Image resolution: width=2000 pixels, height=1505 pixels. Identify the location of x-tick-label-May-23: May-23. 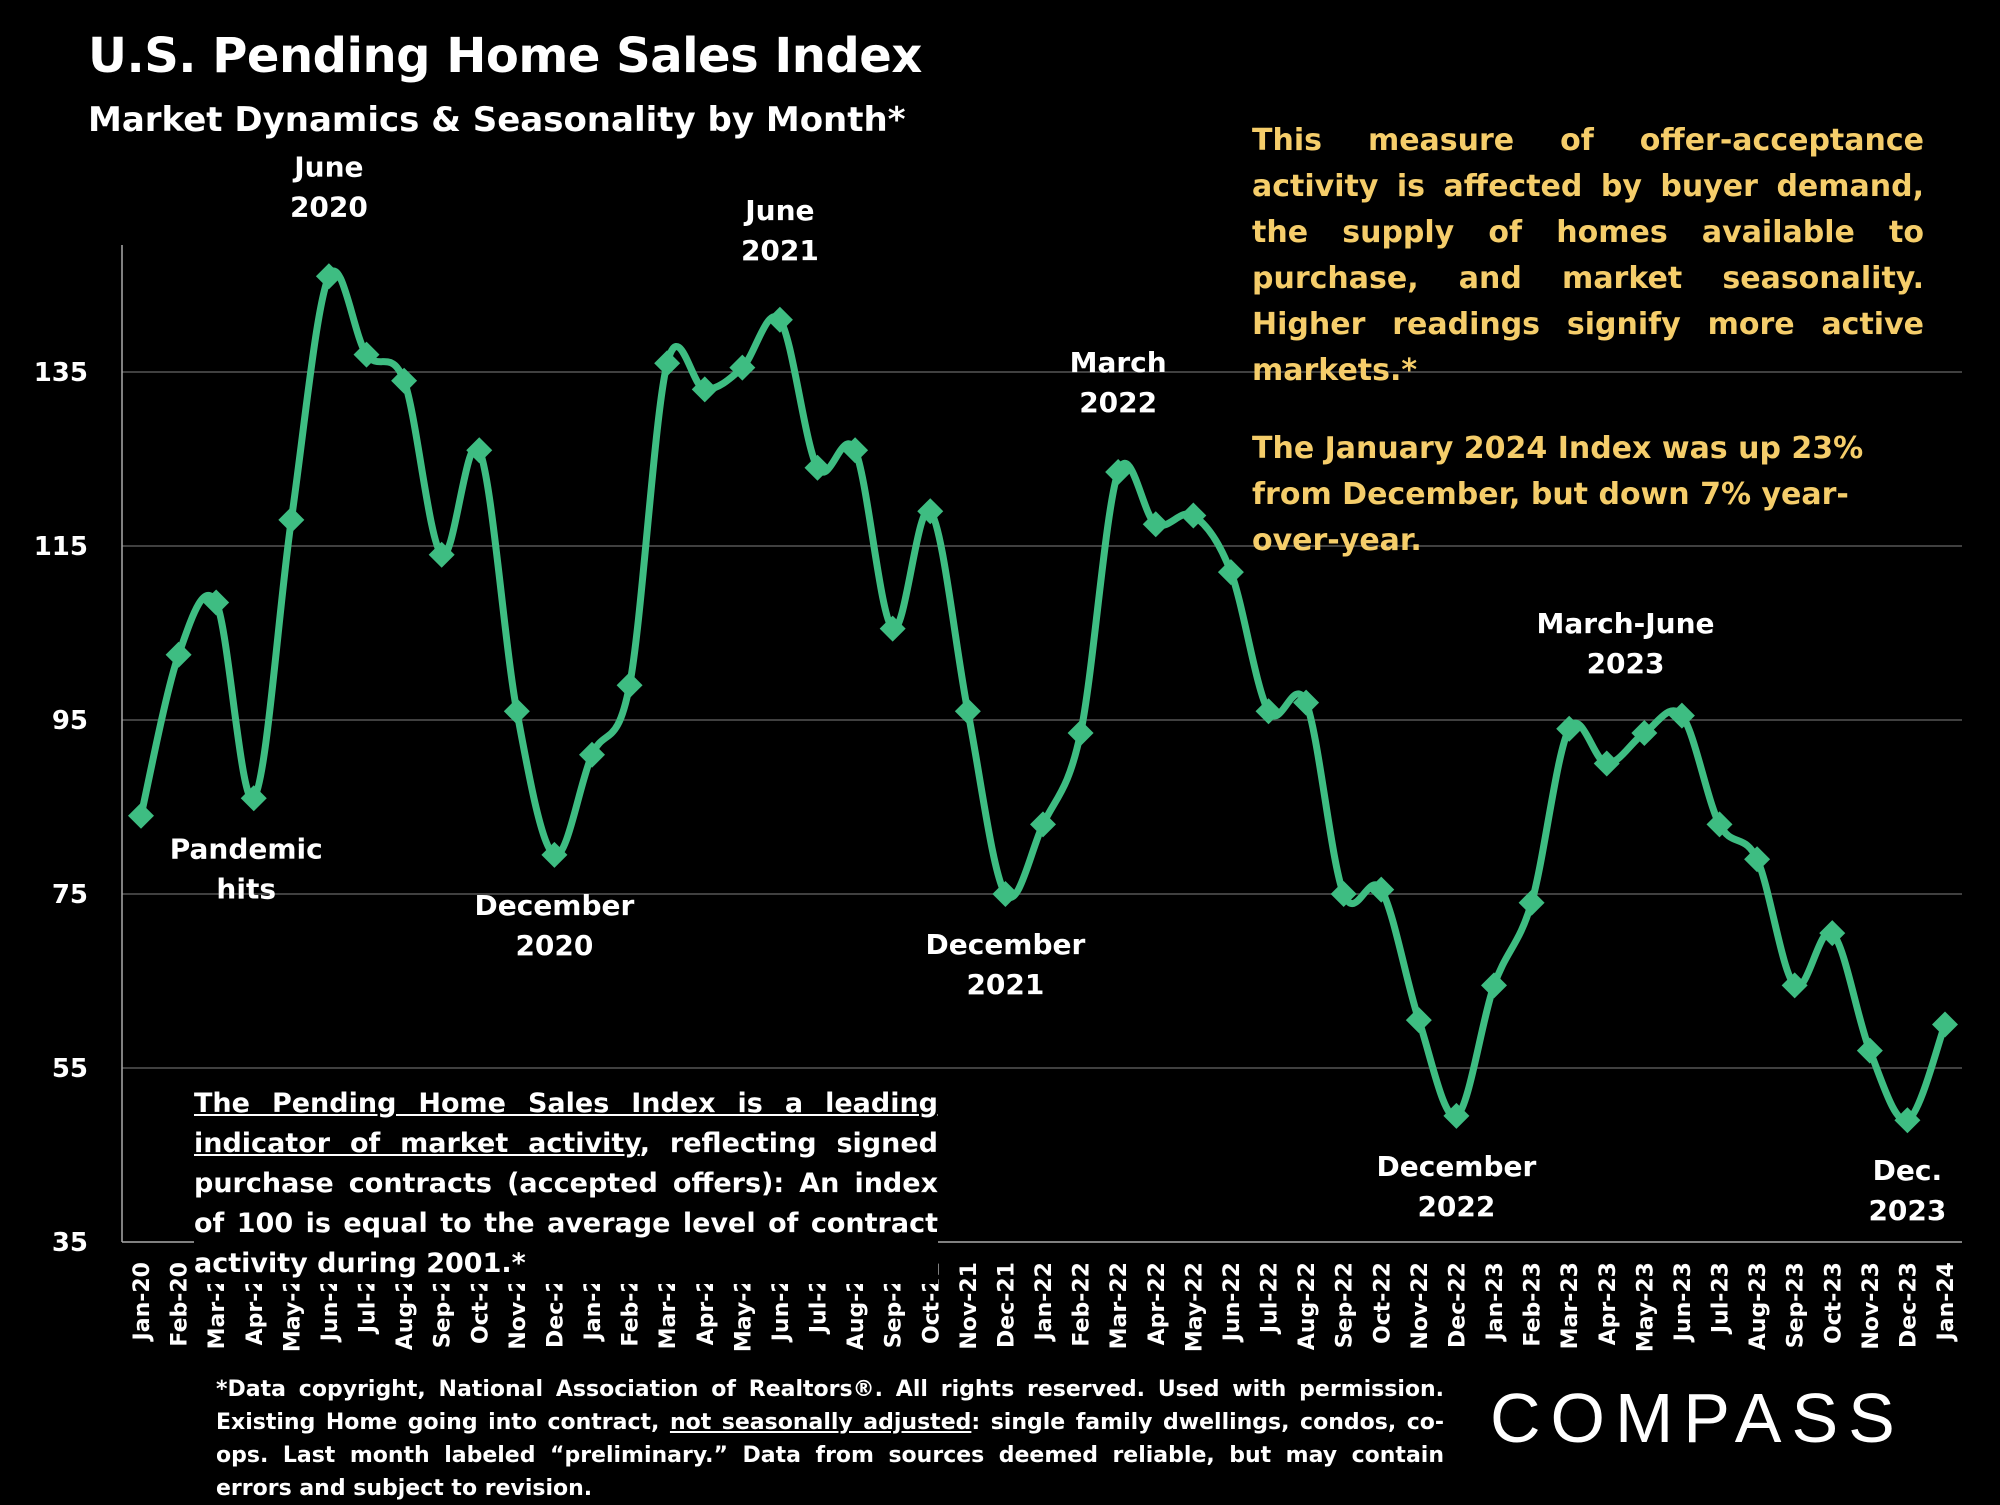
(1645, 1307).